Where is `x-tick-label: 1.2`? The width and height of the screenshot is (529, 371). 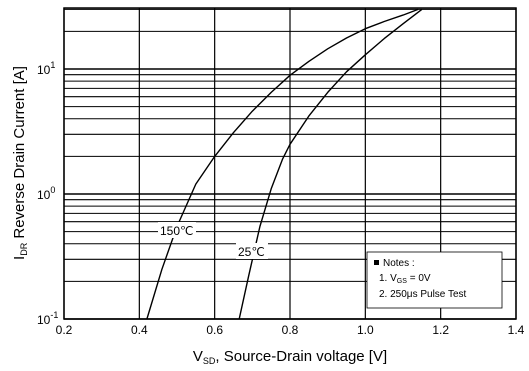
x-tick-label: 1.2 is located at coordinates (440, 330).